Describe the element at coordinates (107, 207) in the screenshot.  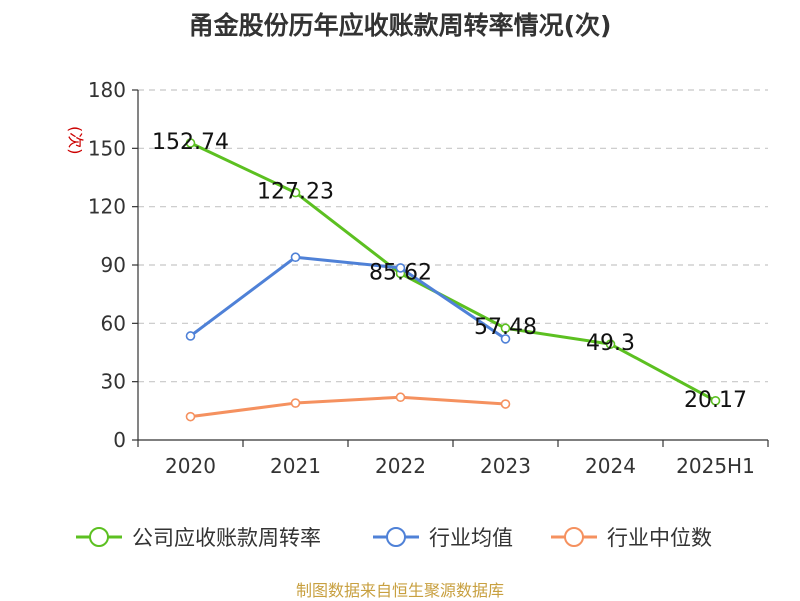
I see `y-tick-label: 120` at that location.